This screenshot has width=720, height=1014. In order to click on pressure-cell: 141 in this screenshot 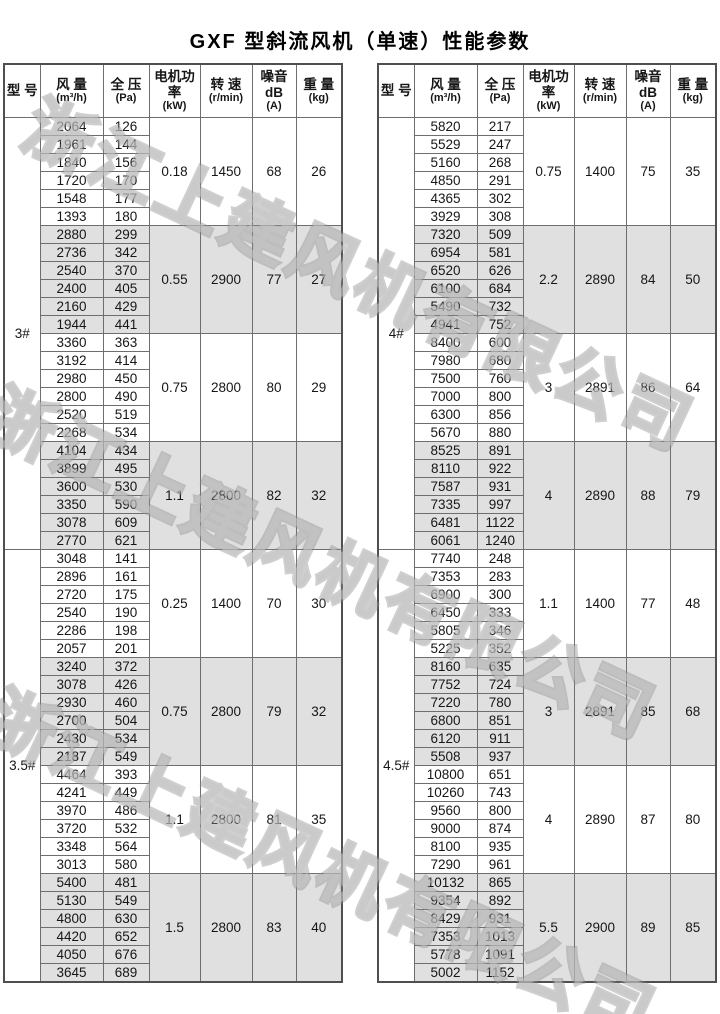, I will do `click(126, 558)`.